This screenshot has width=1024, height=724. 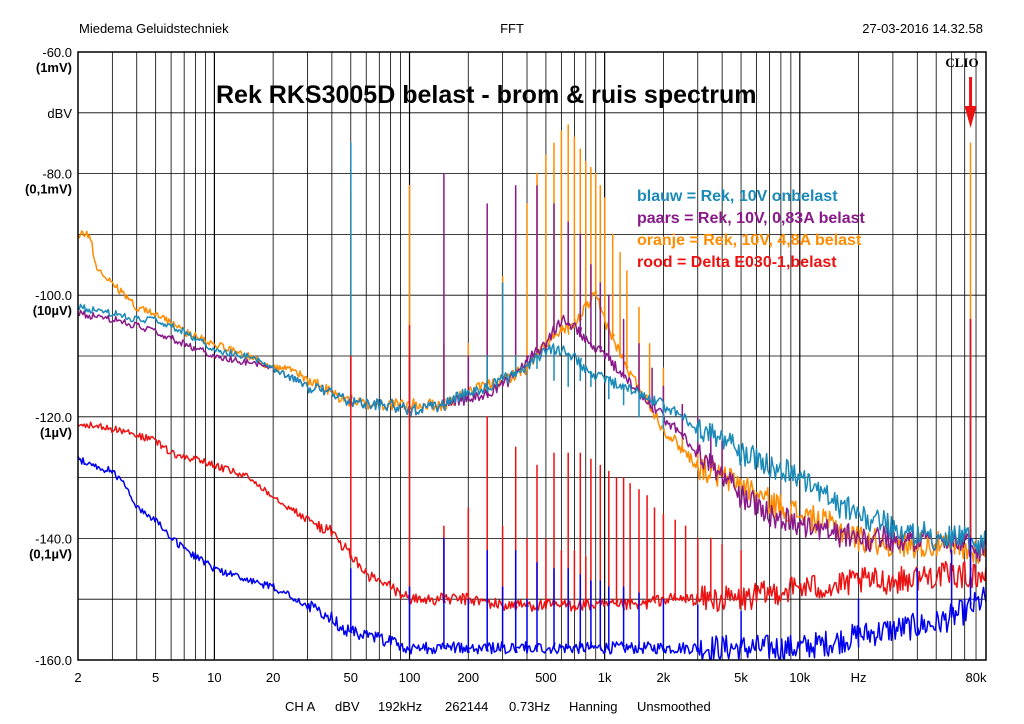 What do you see at coordinates (154, 28) in the screenshot?
I see `header-company: Miedema Geluidstechniek` at bounding box center [154, 28].